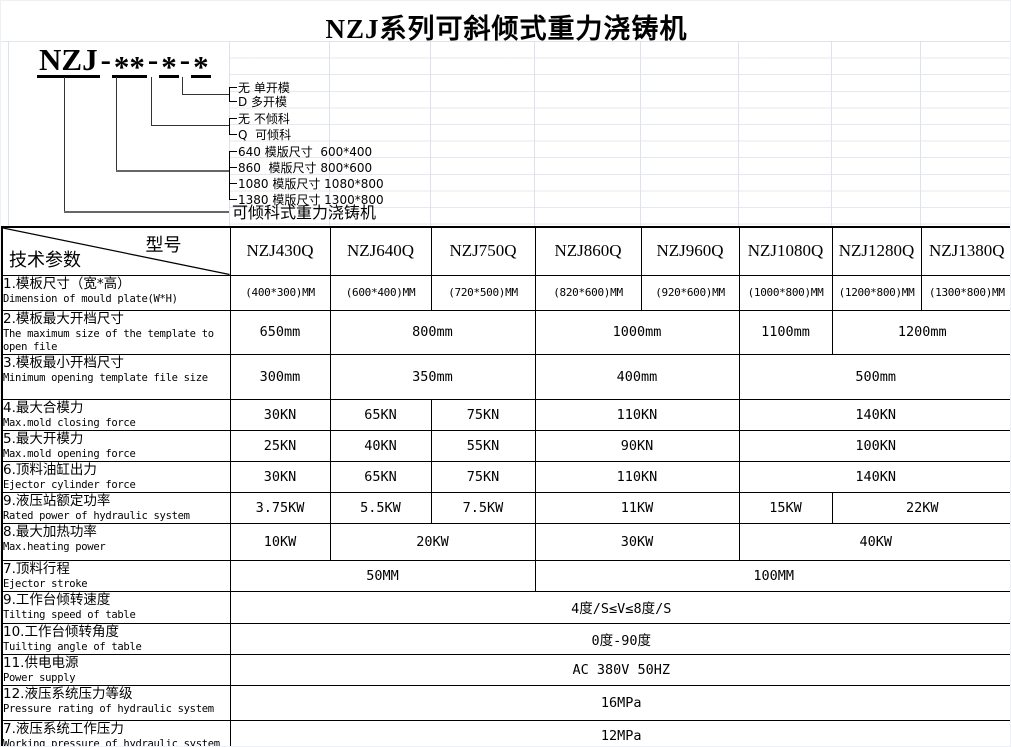  I want to click on connector-line-size, so click(172, 171).